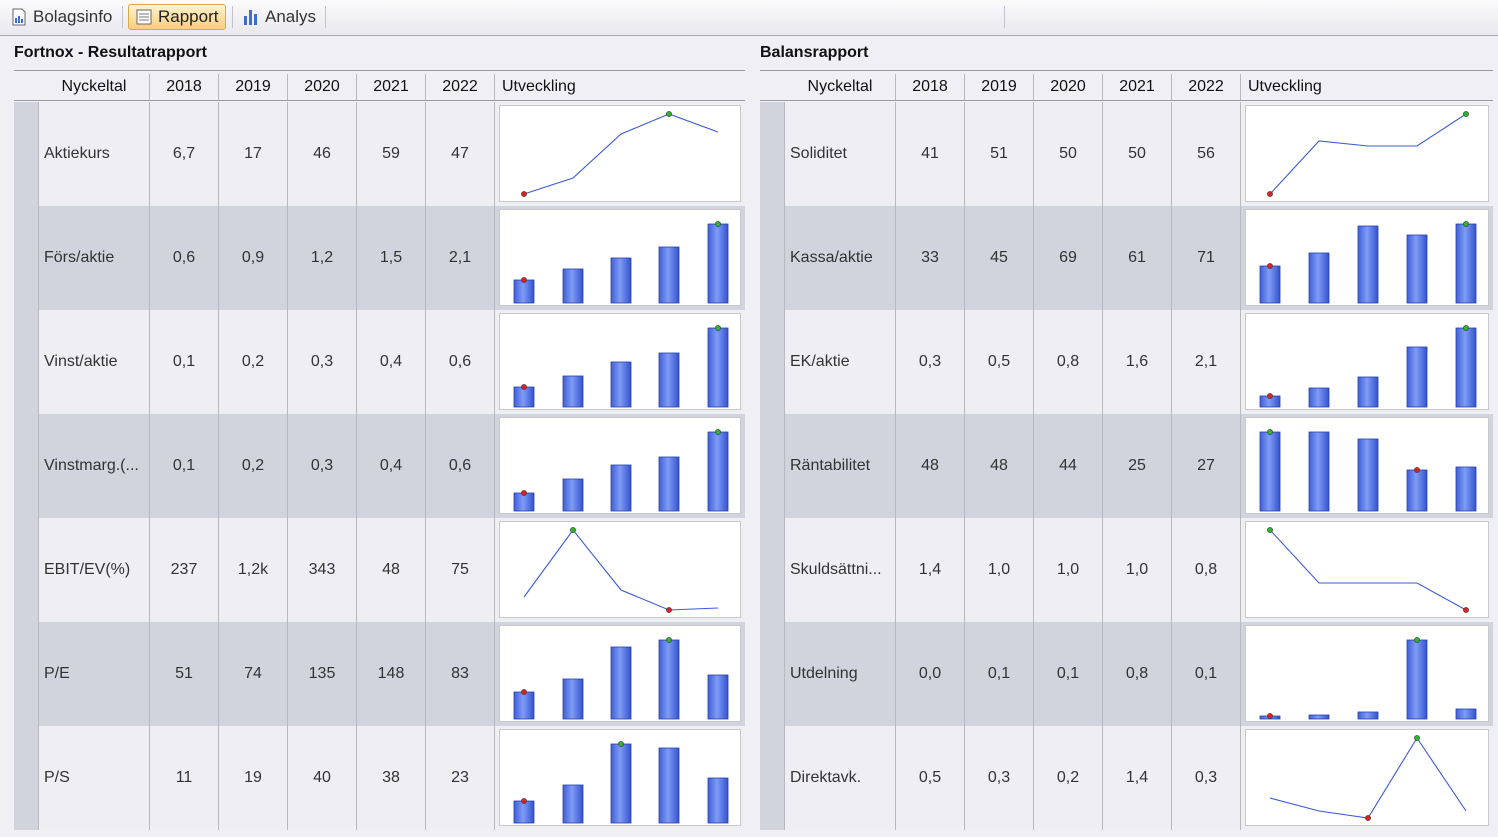 This screenshot has height=837, width=1498. What do you see at coordinates (460, 778) in the screenshot?
I see `metric-value: 23` at bounding box center [460, 778].